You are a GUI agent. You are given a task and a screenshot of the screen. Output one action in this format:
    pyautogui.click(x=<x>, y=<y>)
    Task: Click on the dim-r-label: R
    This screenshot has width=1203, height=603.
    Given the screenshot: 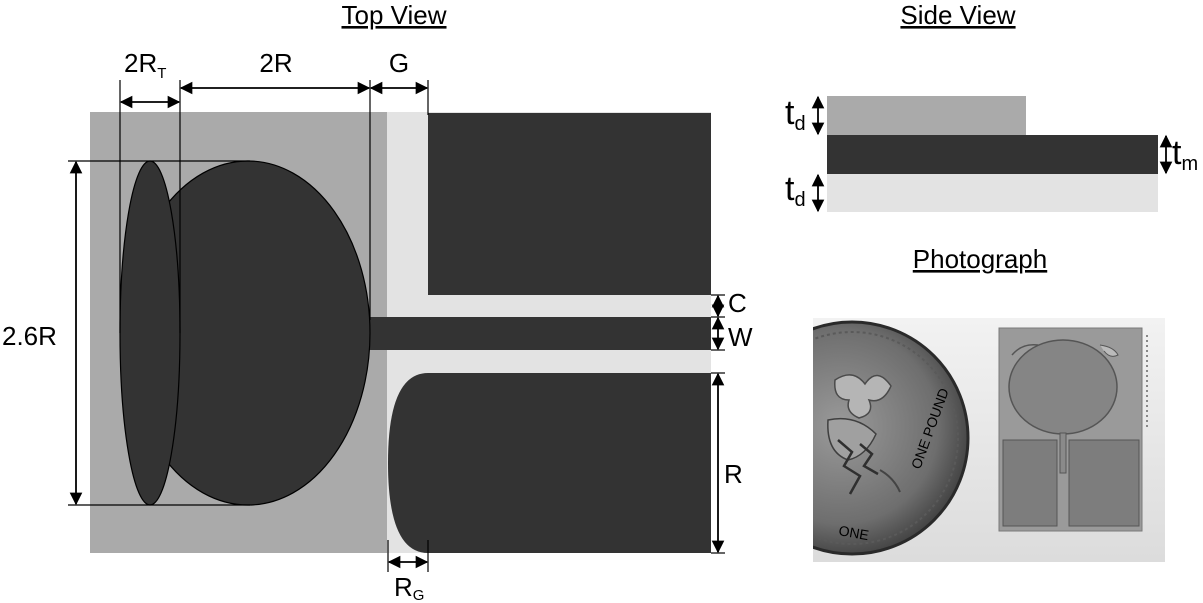 What is the action you would take?
    pyautogui.click(x=733, y=474)
    